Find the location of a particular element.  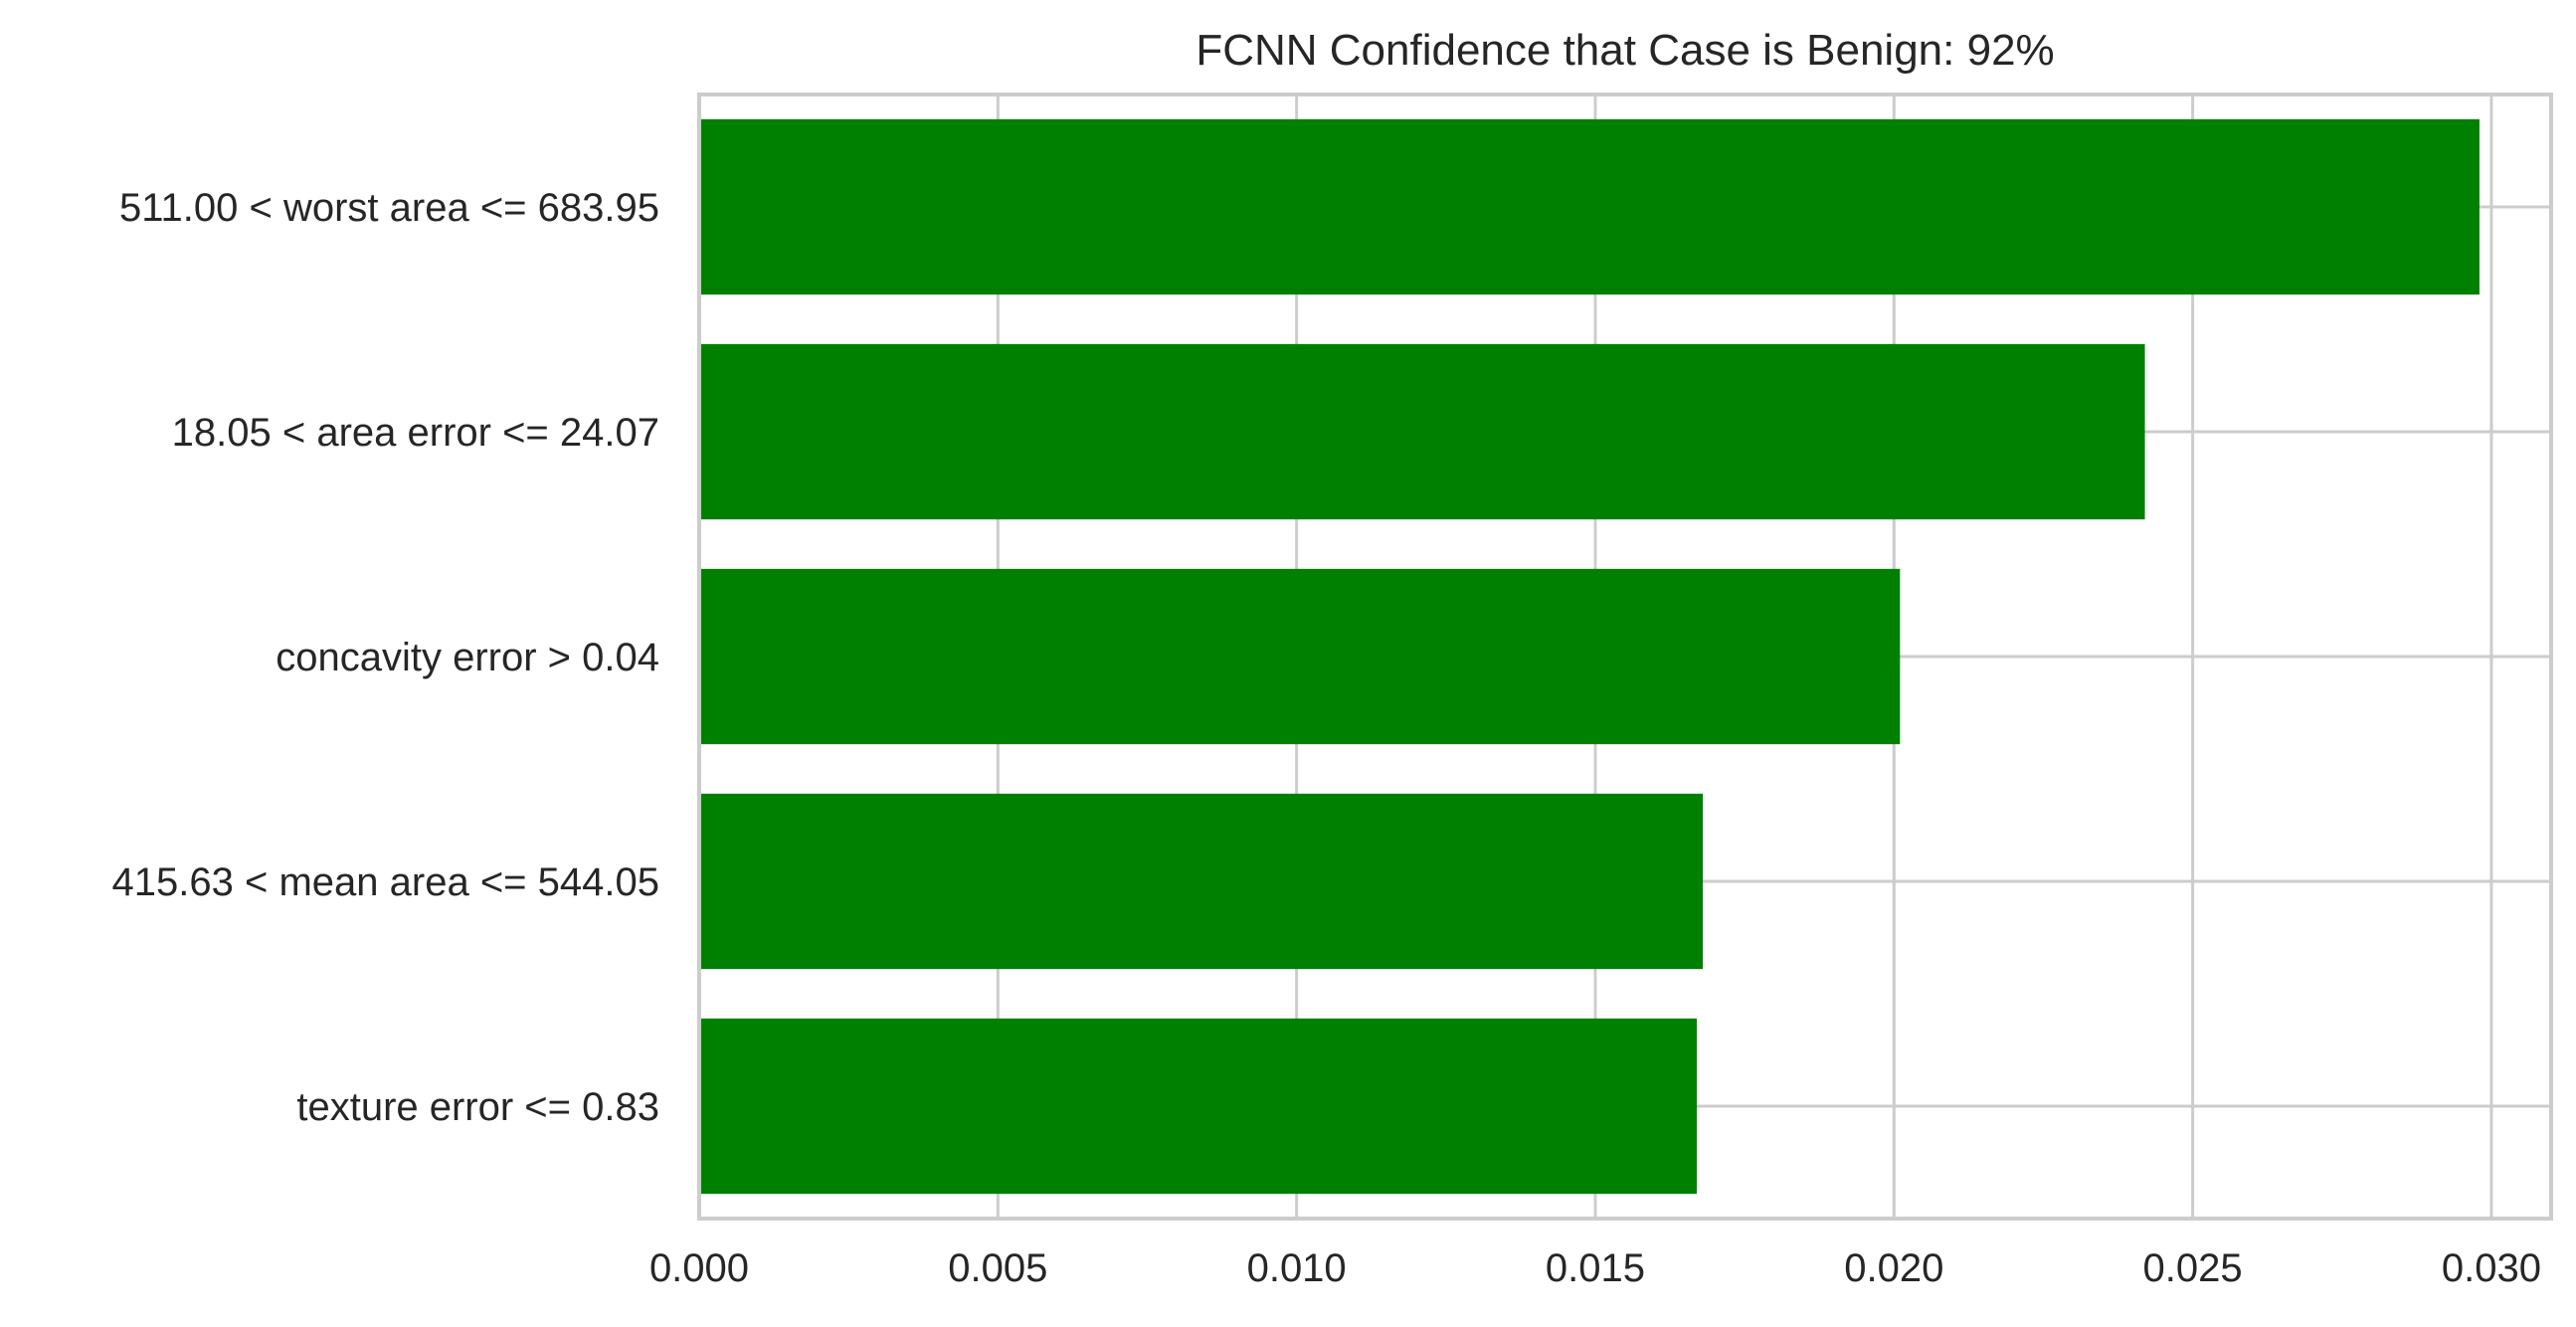

x-tick-label: 0.000 is located at coordinates (699, 1268).